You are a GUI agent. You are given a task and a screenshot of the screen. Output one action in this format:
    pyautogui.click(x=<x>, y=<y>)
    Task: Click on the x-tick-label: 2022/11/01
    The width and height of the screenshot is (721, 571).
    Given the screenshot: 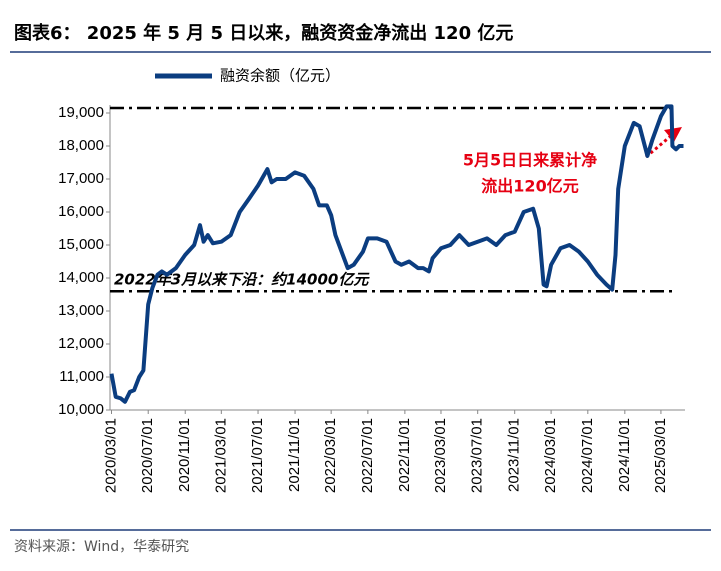 What is the action you would take?
    pyautogui.click(x=404, y=455)
    